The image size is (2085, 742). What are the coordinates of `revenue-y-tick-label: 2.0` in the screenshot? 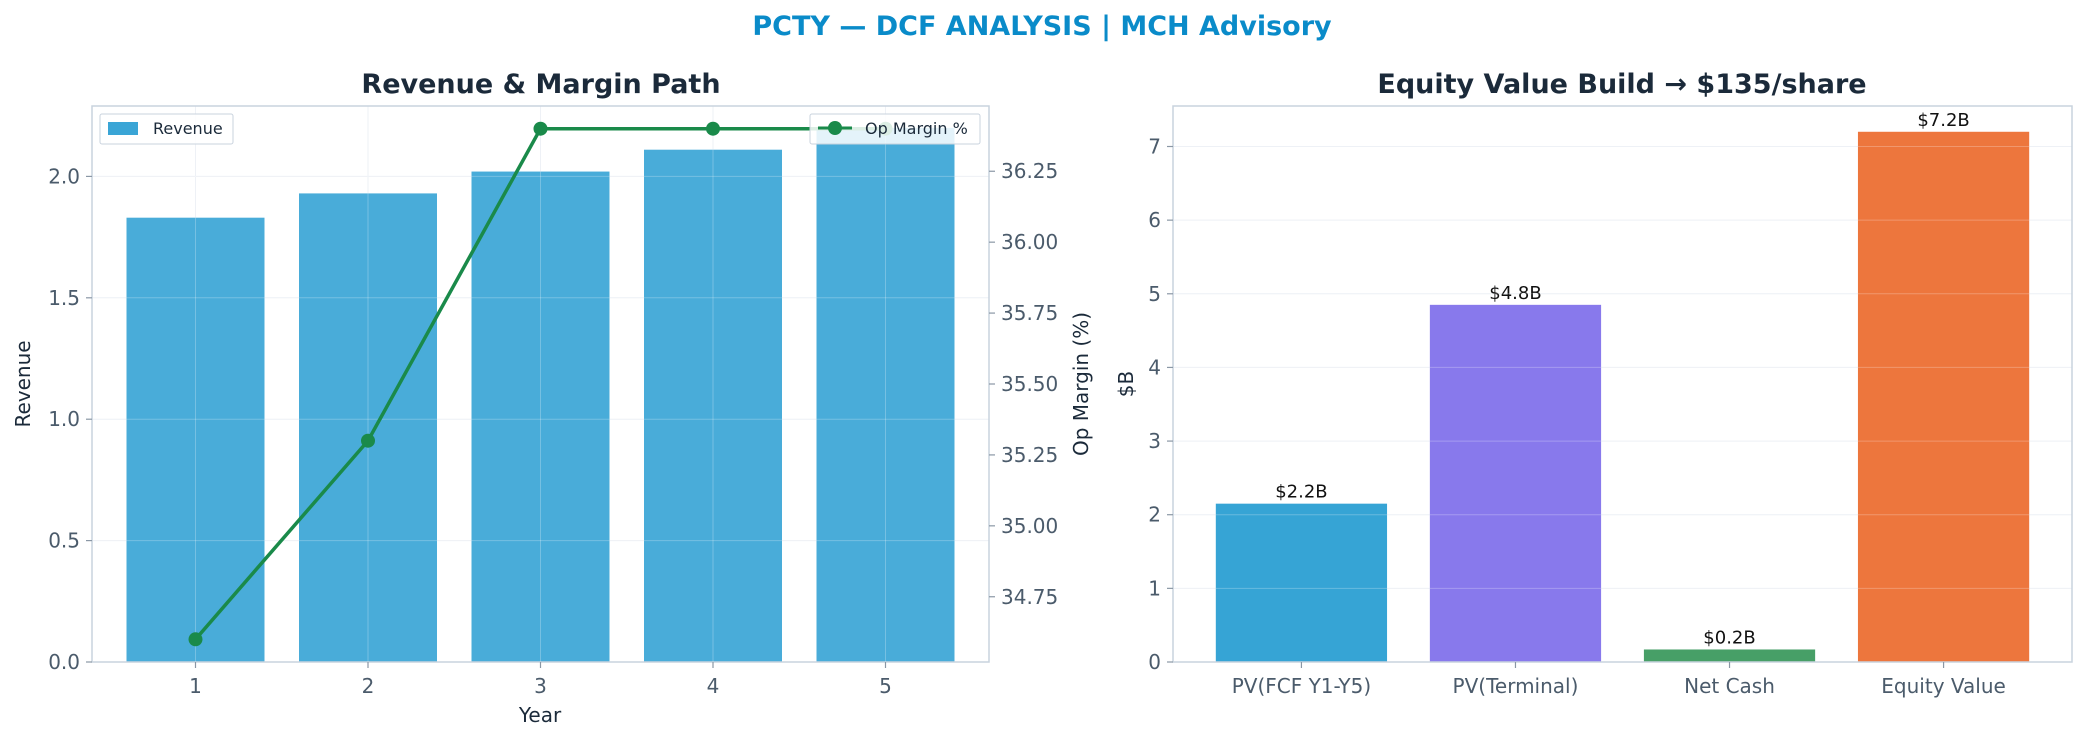 It's located at (64, 176).